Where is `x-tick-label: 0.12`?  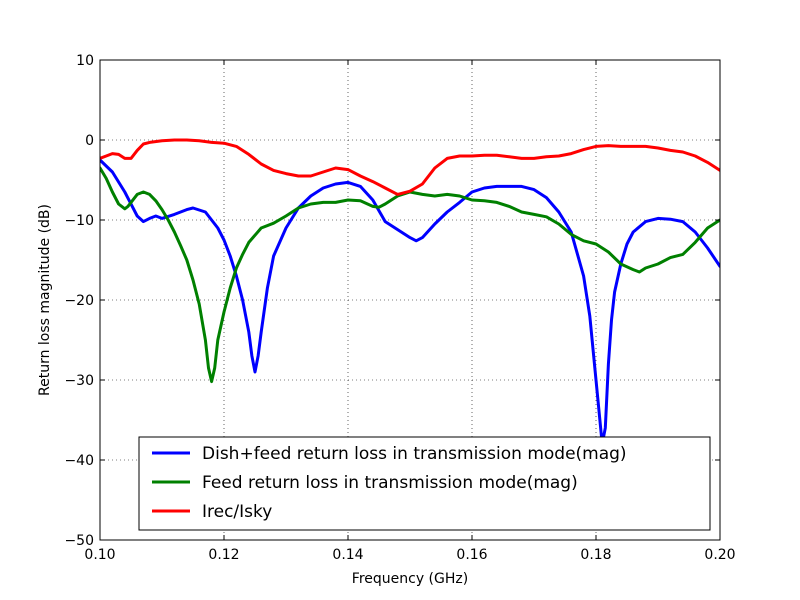 x-tick-label: 0.12 is located at coordinates (223, 555).